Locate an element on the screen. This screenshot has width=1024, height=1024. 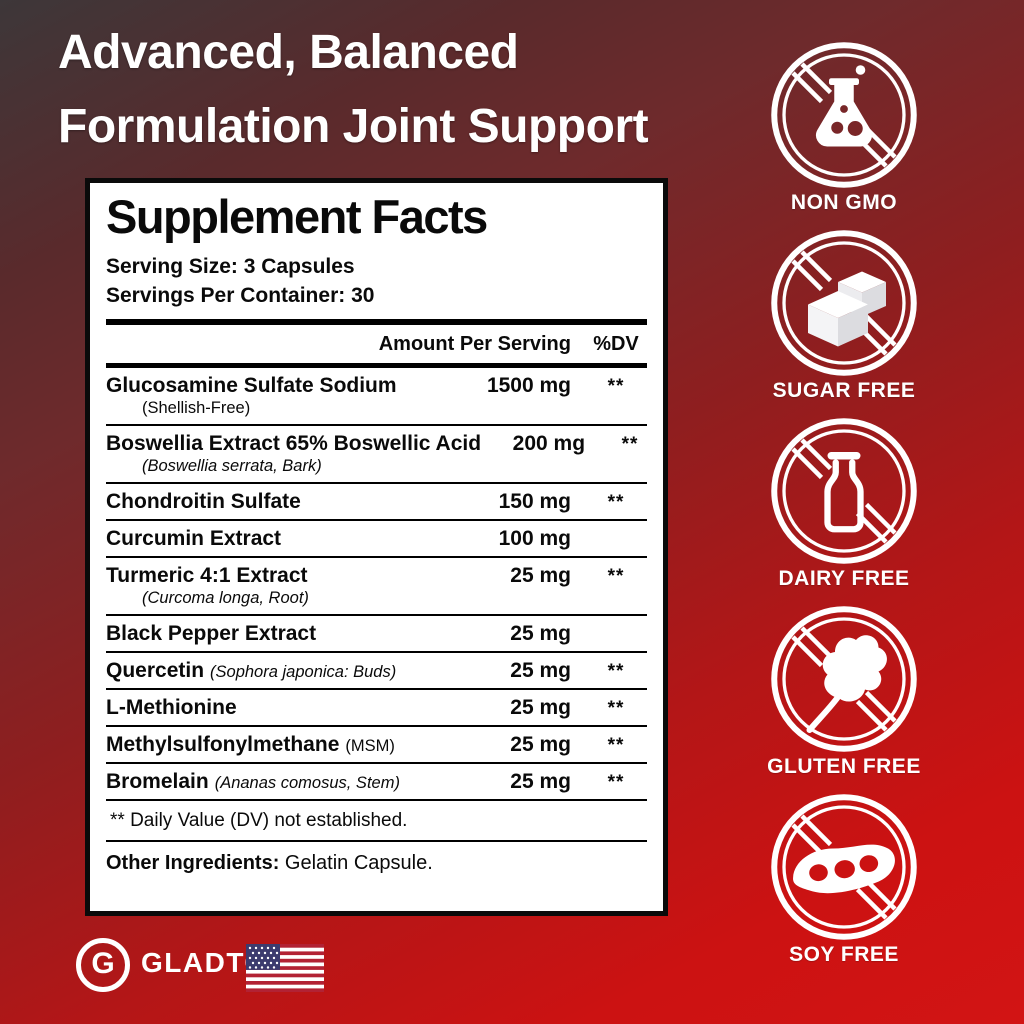
table-row: Bromelain (Ananas comosus, Stem) 25 mg ** is located at coordinates (376, 782).